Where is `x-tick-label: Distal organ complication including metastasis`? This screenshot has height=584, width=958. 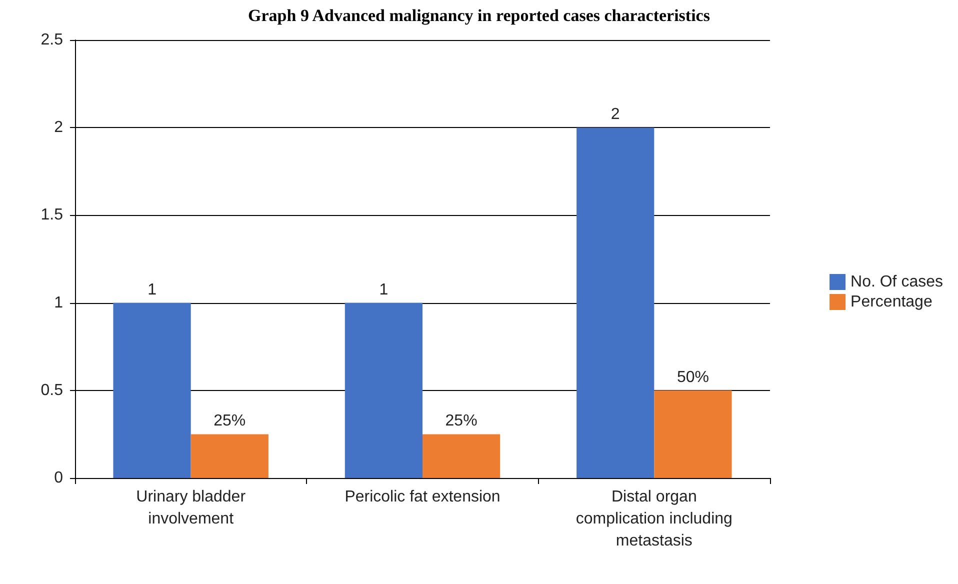 x-tick-label: Distal organ complication including metastasis is located at coordinates (654, 519).